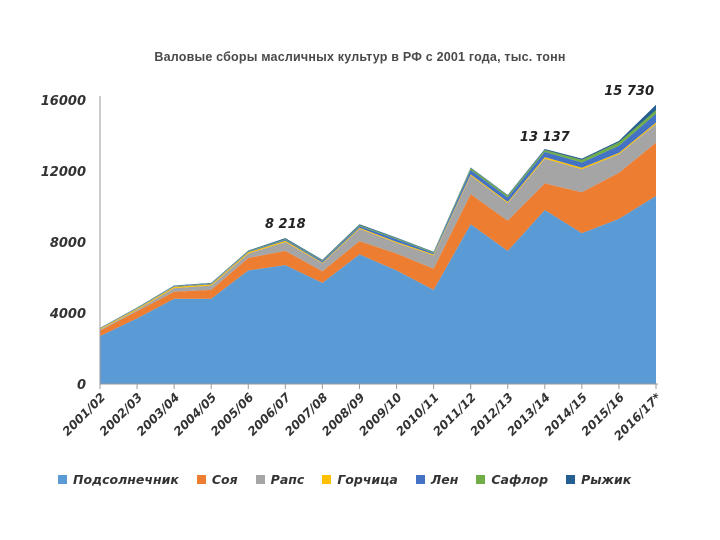 This screenshot has height=540, width=720. I want to click on y-tick-label: 0, so click(81, 385).